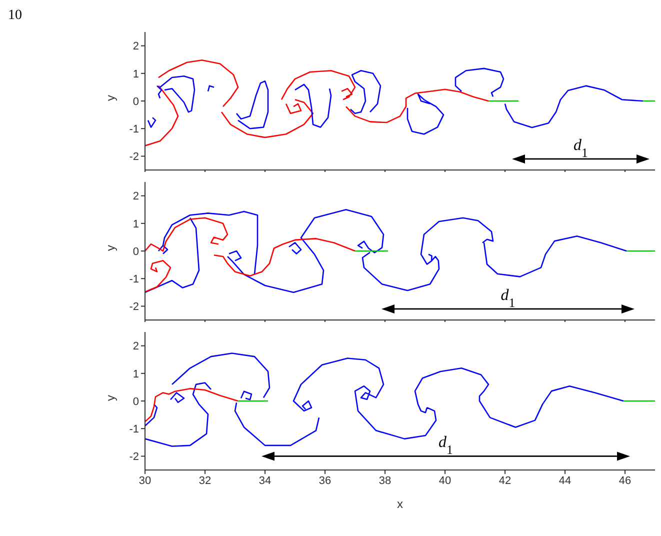  I want to click on x-tick-label: 38, so click(385, 480).